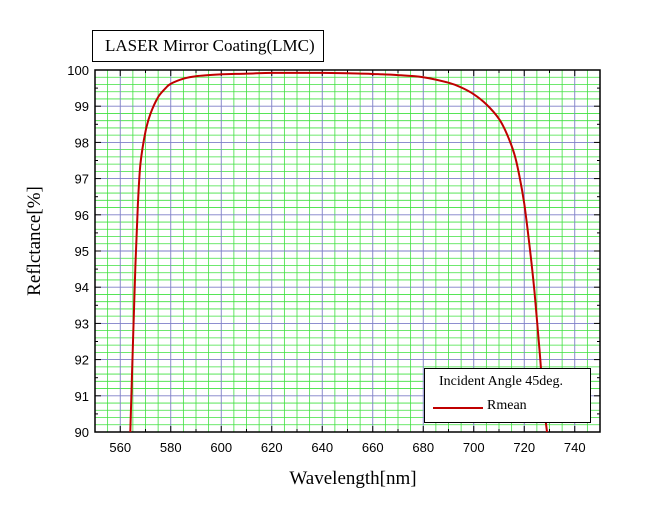 The image size is (660, 510). I want to click on x-tick-label: 580, so click(171, 447).